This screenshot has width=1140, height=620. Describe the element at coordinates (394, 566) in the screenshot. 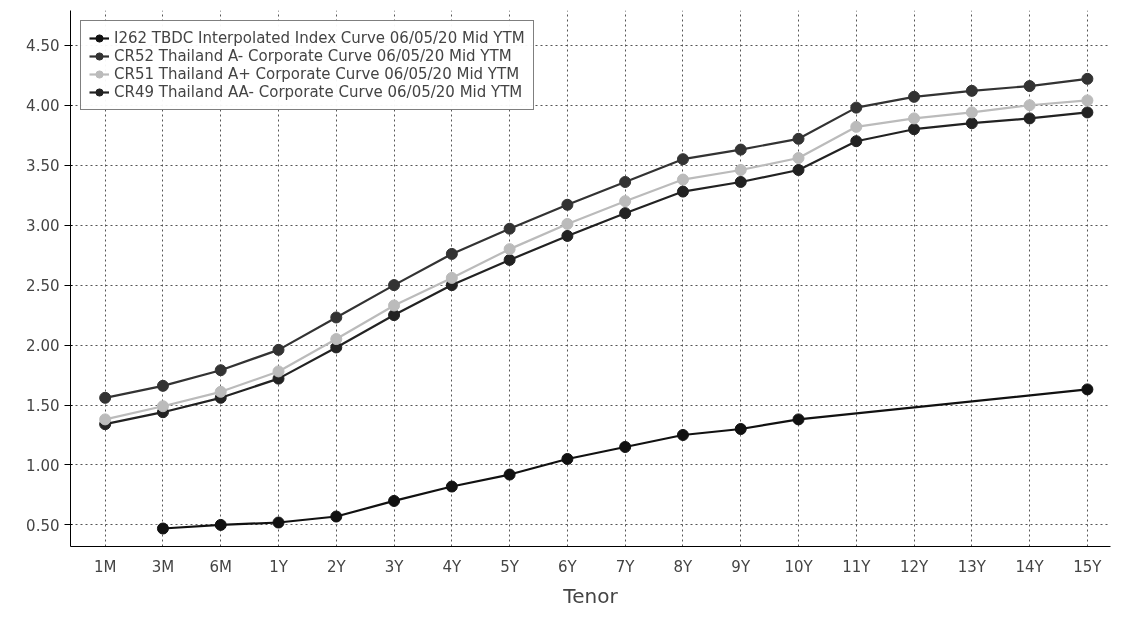

I see `x-tick-label: 3Y` at that location.